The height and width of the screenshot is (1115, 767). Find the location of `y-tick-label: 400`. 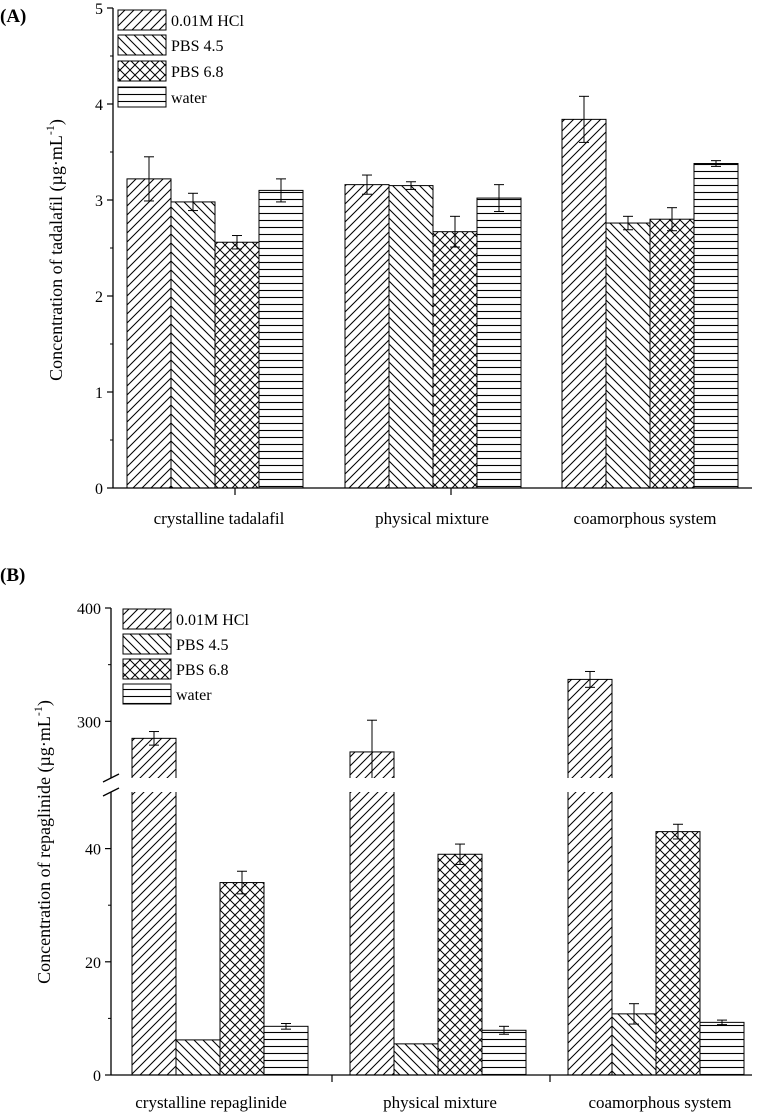

y-tick-label: 400 is located at coordinates (89, 609).